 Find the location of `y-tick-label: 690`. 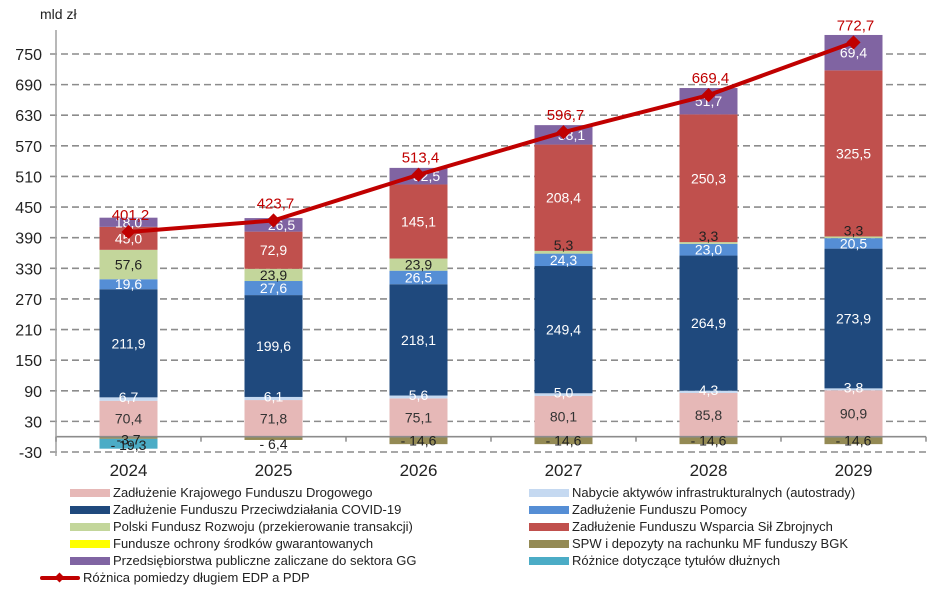

y-tick-label: 690 is located at coordinates (28, 86).